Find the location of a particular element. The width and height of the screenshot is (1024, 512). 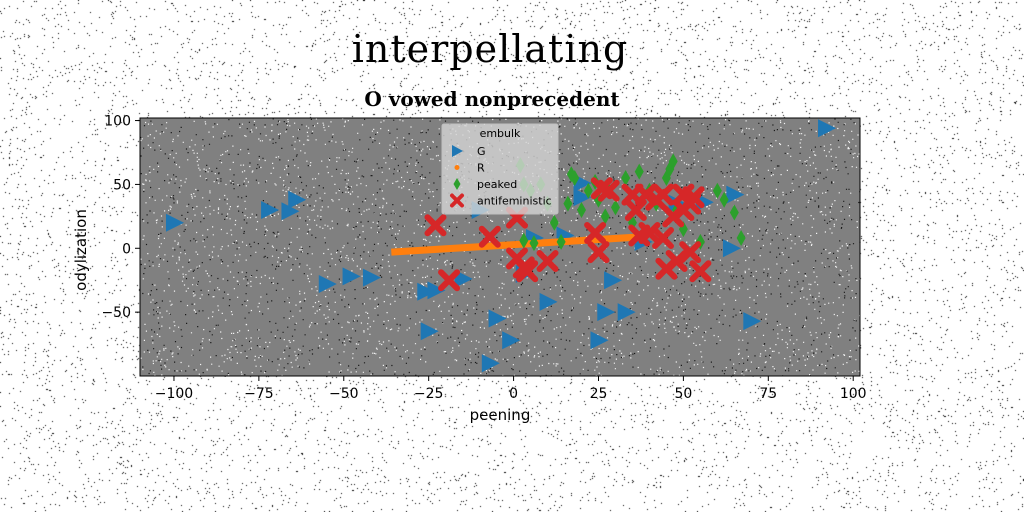

y-tick-label: −50 is located at coordinates (116, 313).